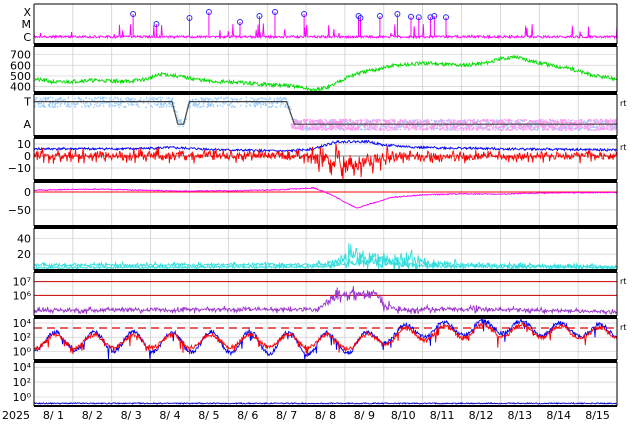 Image resolution: width=634 pixels, height=424 pixels. I want to click on y-tick-label: X, so click(27, 12).